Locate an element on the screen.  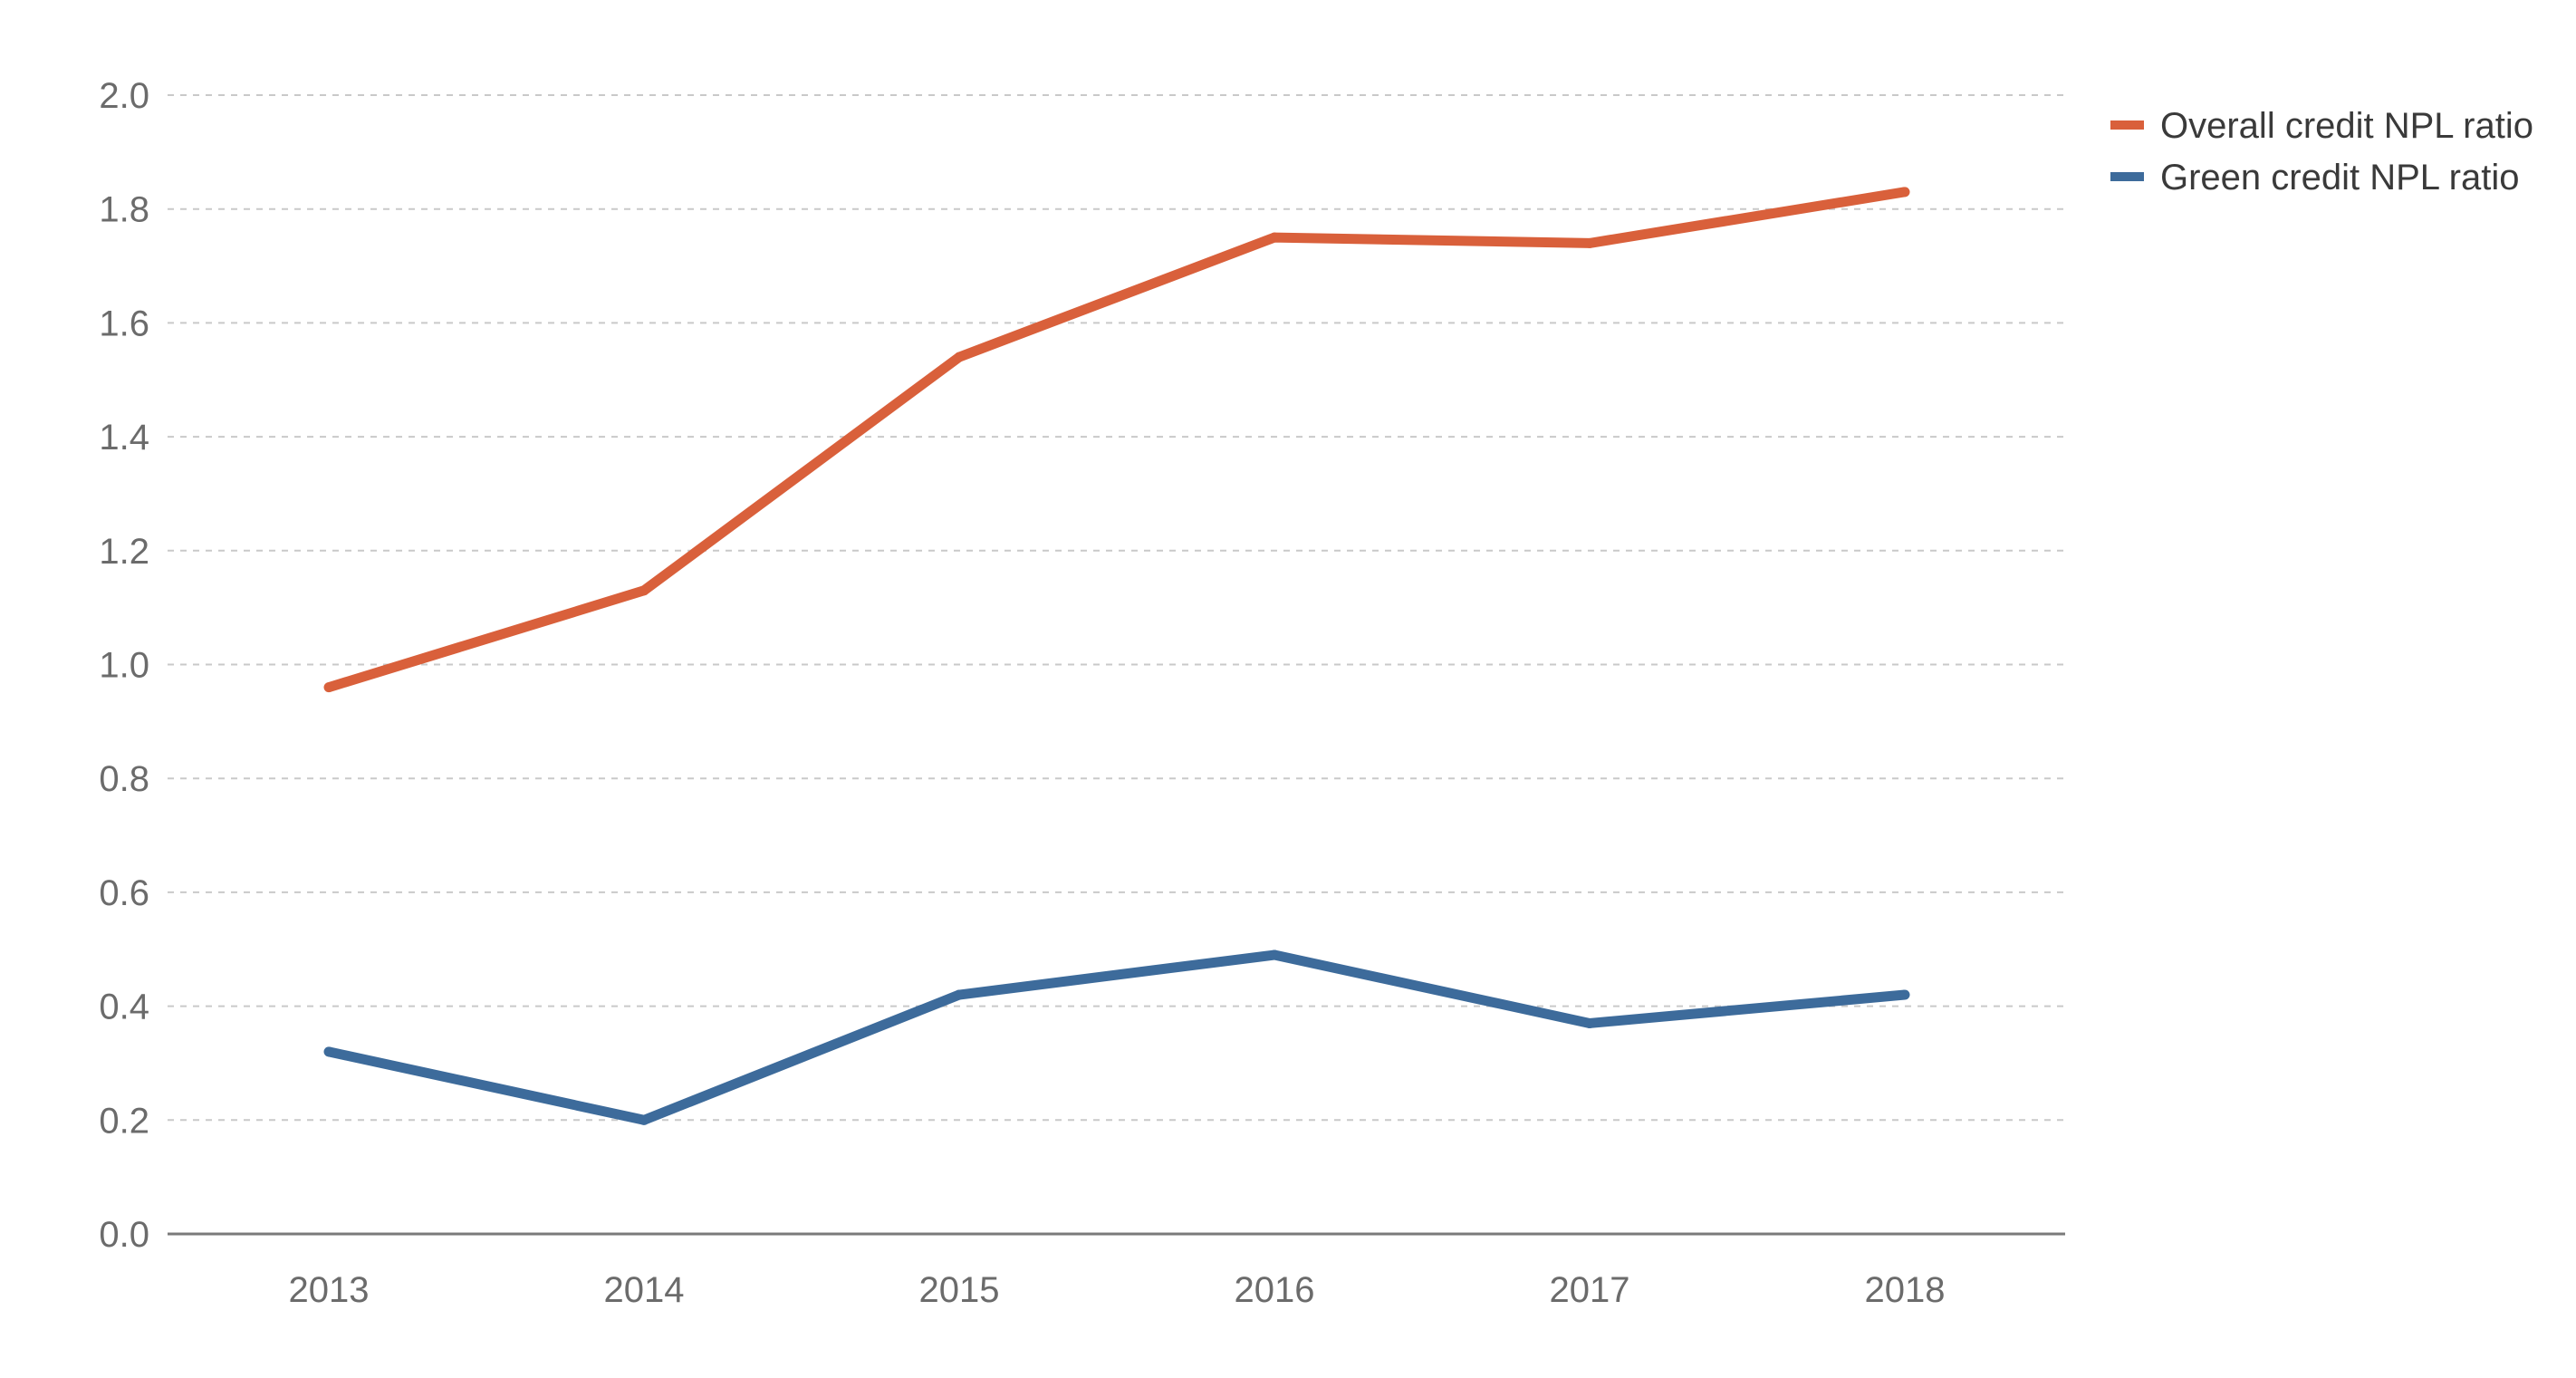
y-tick-label: 1.4 is located at coordinates (124, 438).